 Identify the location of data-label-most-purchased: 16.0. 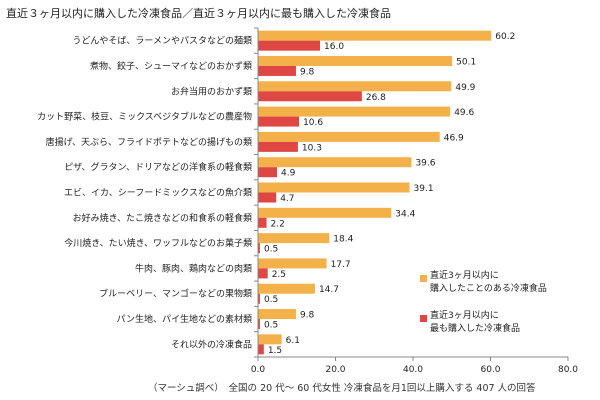
(334, 47).